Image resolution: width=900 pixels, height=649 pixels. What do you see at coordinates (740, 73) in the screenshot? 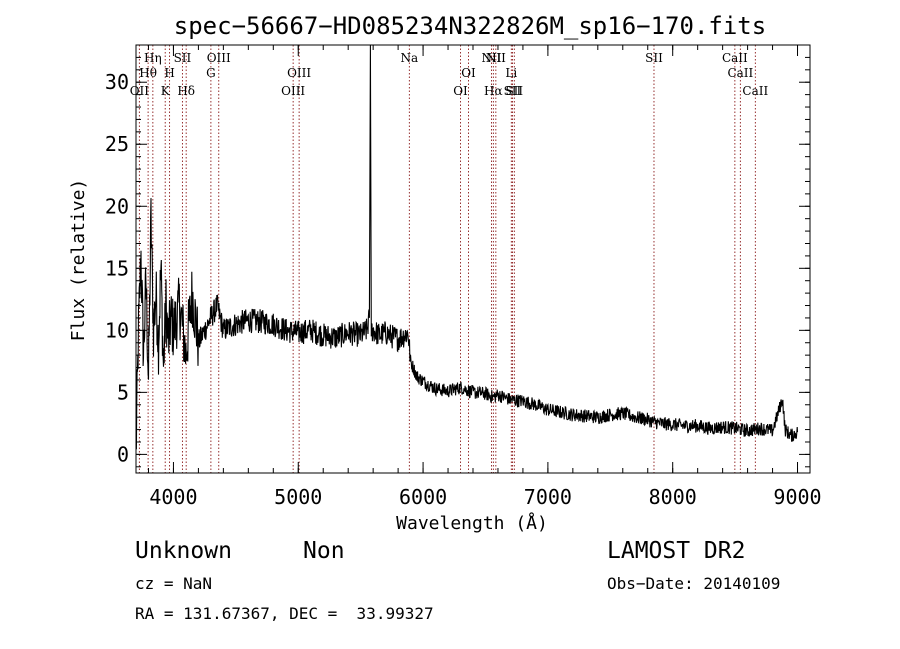
I see `line-label-22: CaII` at bounding box center [740, 73].